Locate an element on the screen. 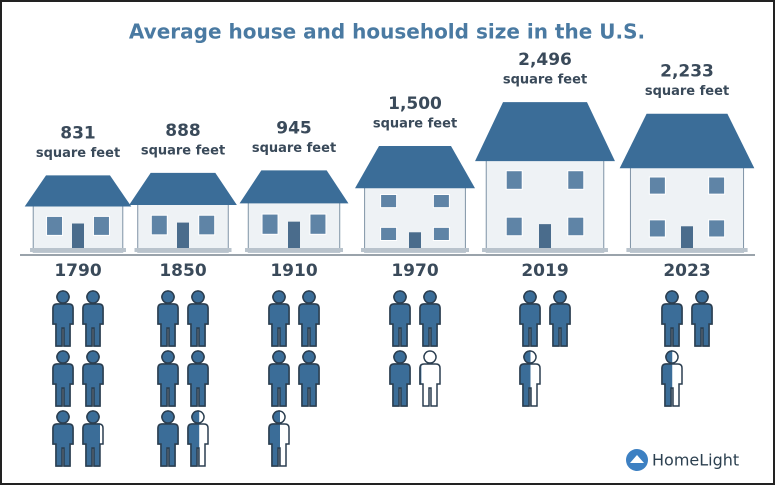 This screenshot has width=775, height=489. logo: HomeLight is located at coordinates (682, 460).